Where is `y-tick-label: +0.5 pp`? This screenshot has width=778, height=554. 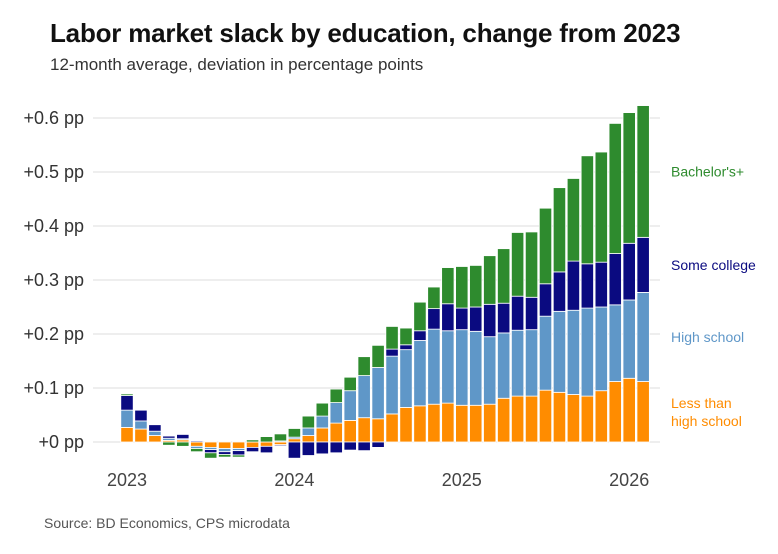
y-tick-label: +0.5 pp is located at coordinates (53, 172).